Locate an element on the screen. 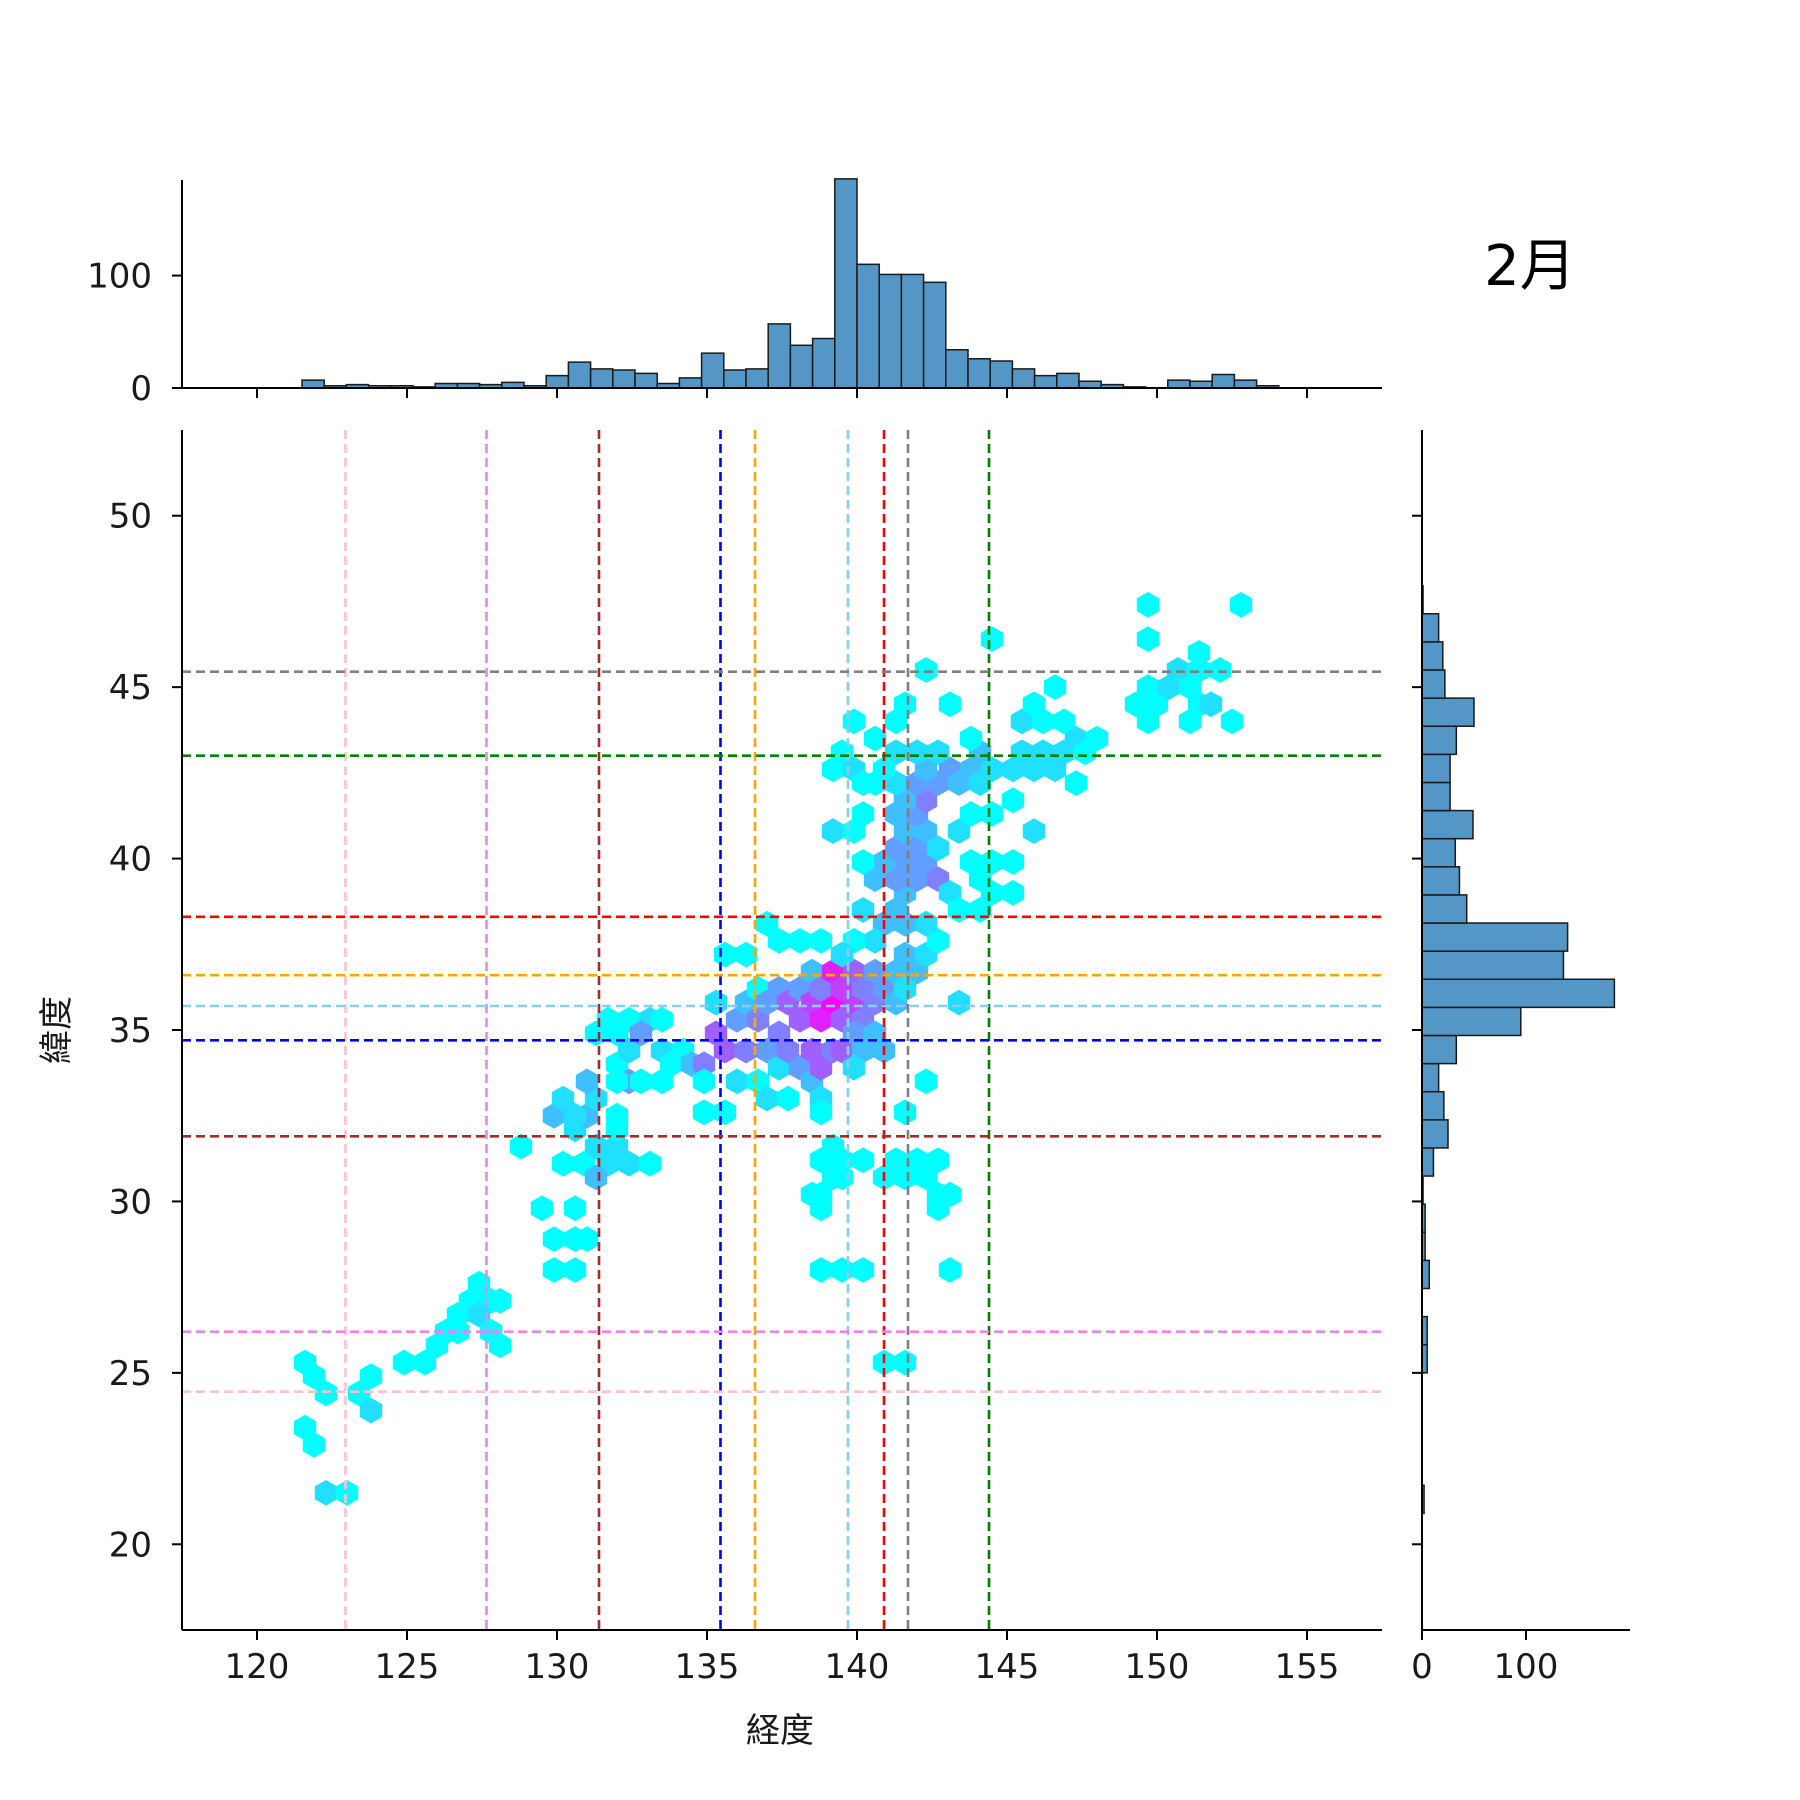 This screenshot has width=1800, height=1800. right-histogram: 0 100 is located at coordinates (1520, 1058).